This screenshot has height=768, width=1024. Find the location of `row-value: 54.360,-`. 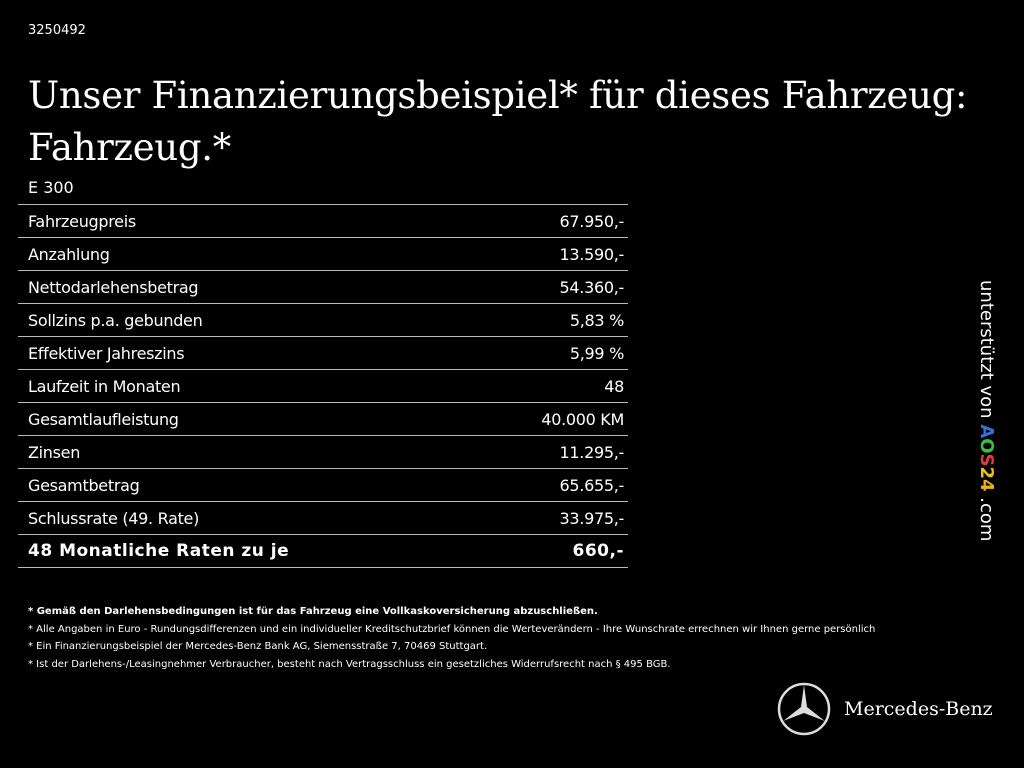

row-value: 54.360,- is located at coordinates (548, 287).